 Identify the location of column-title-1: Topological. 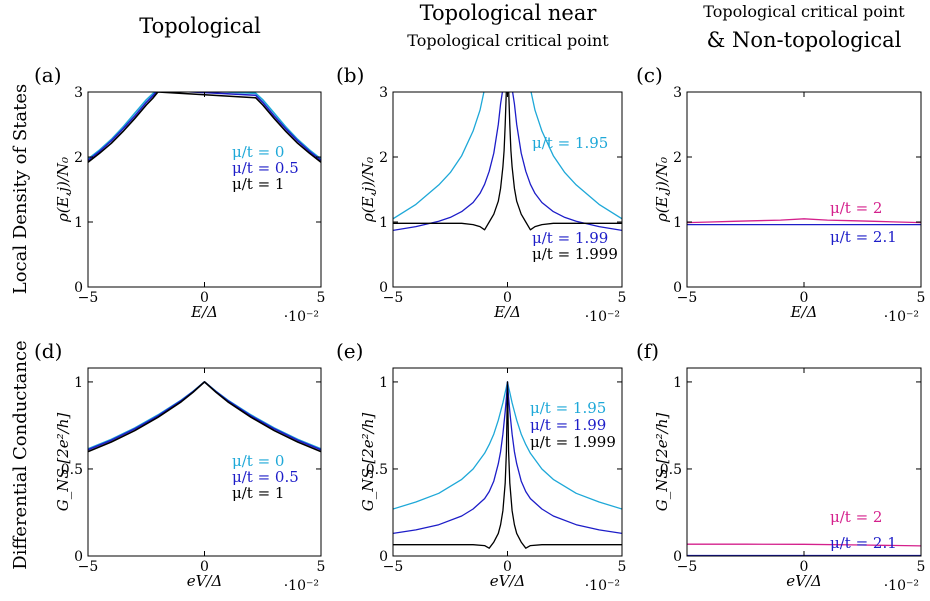
(200, 26).